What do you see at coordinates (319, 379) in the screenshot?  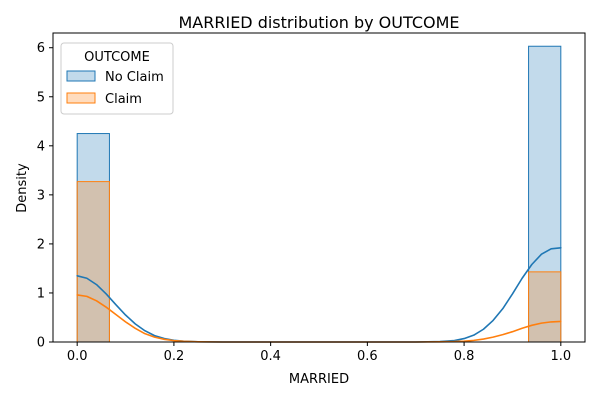 I see `x-axis-label: MARRIED` at bounding box center [319, 379].